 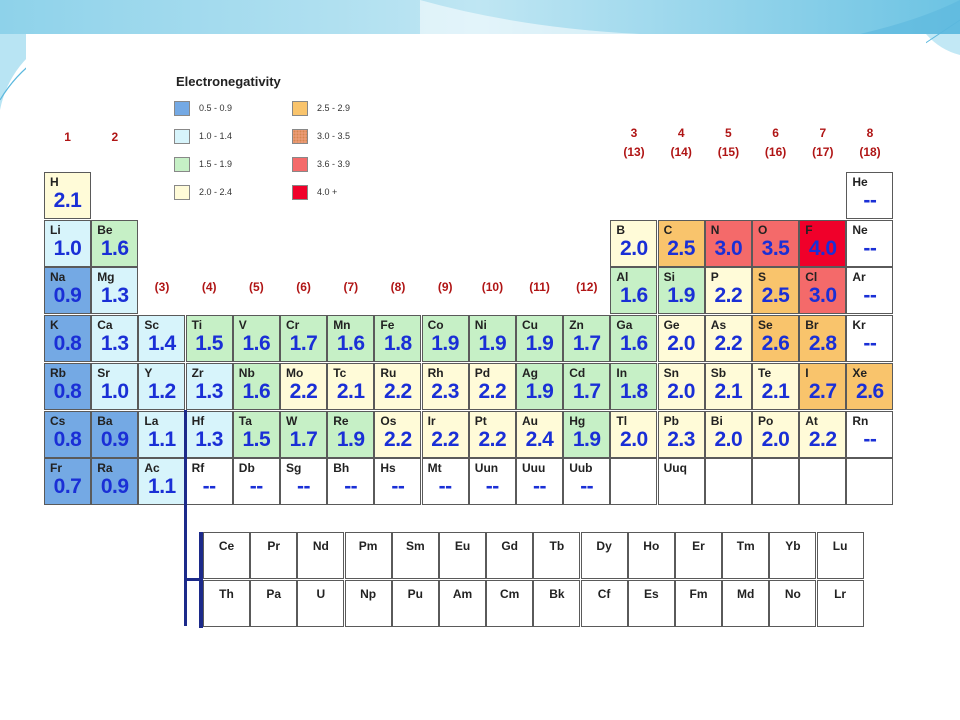 What do you see at coordinates (675, 468) in the screenshot?
I see `element-symbol: Uuq` at bounding box center [675, 468].